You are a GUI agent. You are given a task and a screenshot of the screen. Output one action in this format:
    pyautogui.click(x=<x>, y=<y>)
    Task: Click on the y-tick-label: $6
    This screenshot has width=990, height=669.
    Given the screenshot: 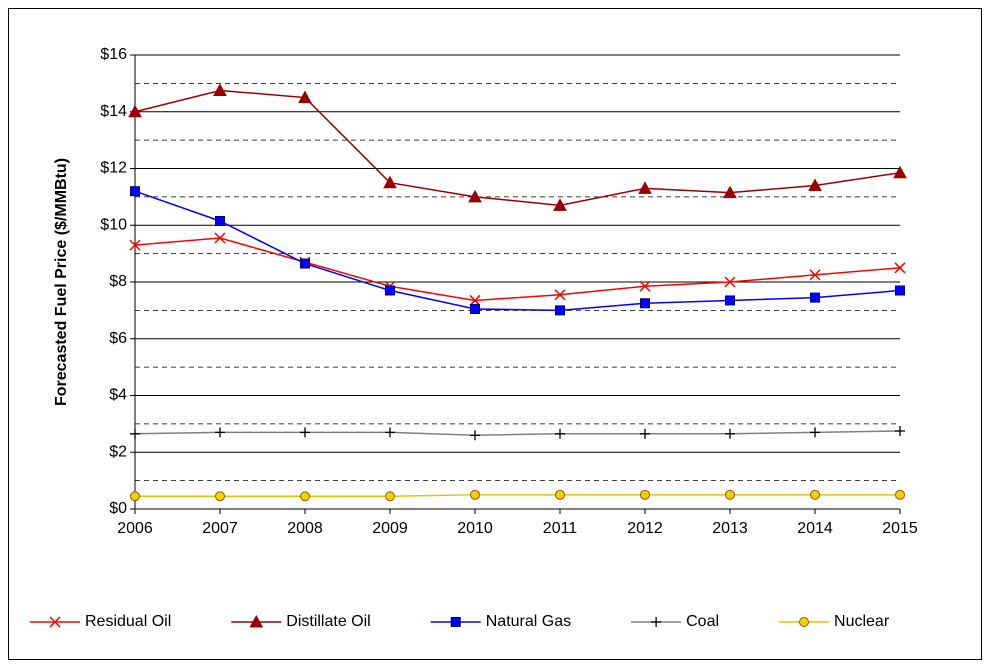 What is the action you would take?
    pyautogui.click(x=118, y=338)
    